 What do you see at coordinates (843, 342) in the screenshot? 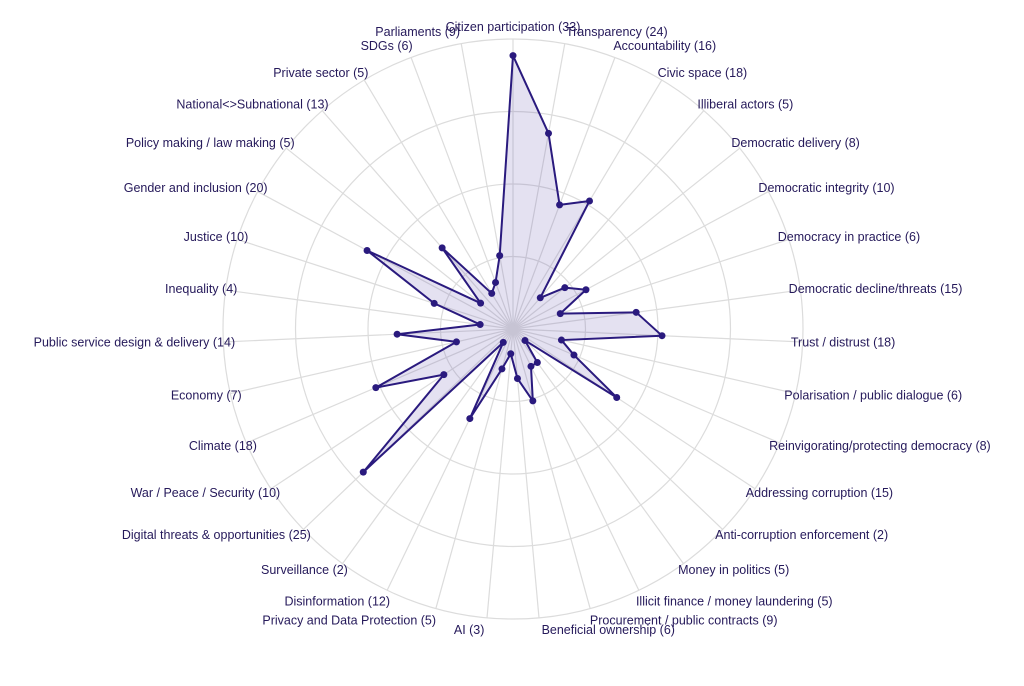
I see `category-label: Trust / distrust (18)` at bounding box center [843, 342].